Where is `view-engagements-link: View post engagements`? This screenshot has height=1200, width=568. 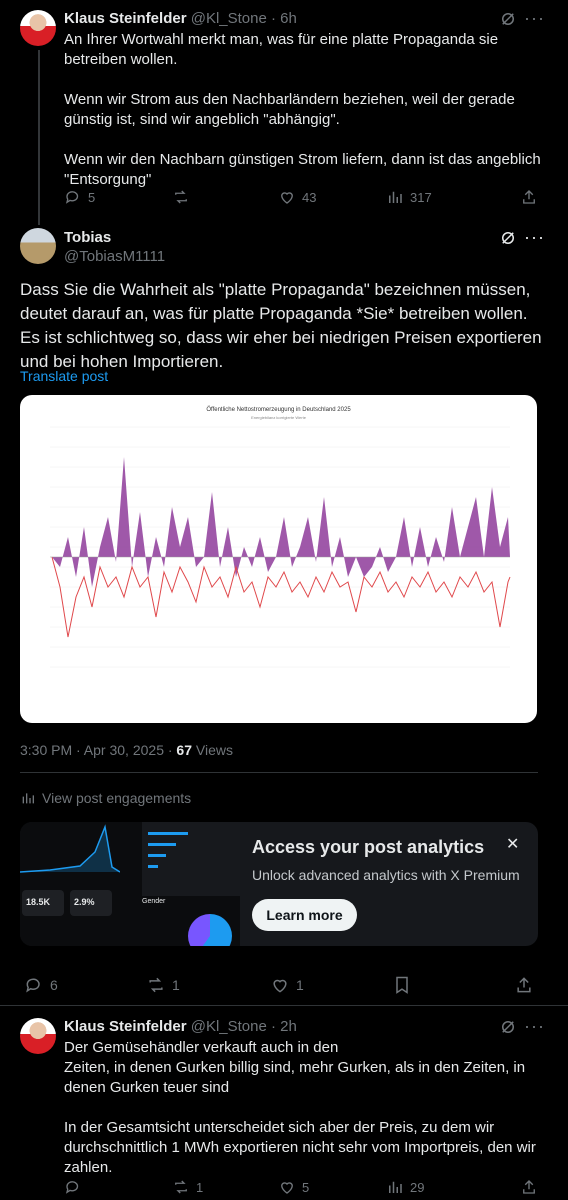 view-engagements-link: View post engagements is located at coordinates (105, 798).